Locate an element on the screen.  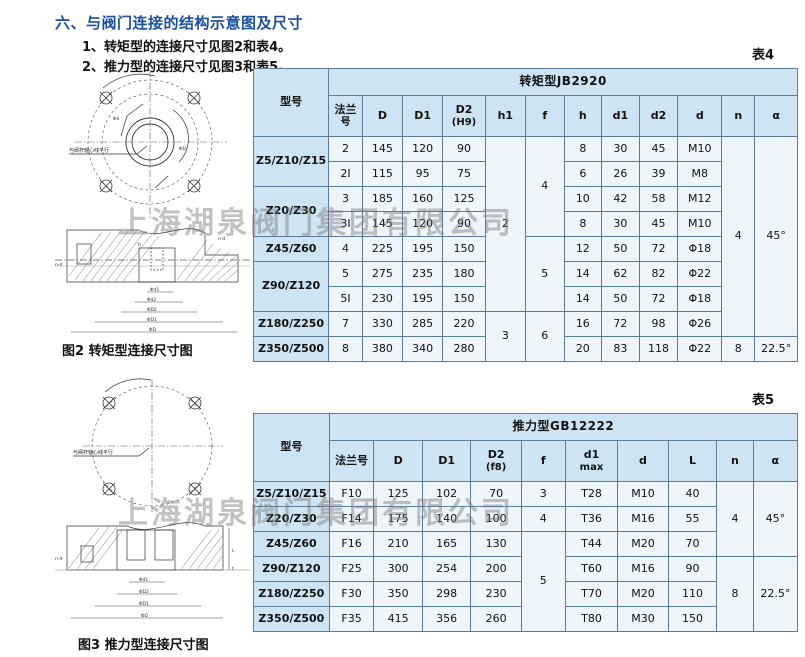
svg-text: ΦD2 is located at coordinates (144, 592).